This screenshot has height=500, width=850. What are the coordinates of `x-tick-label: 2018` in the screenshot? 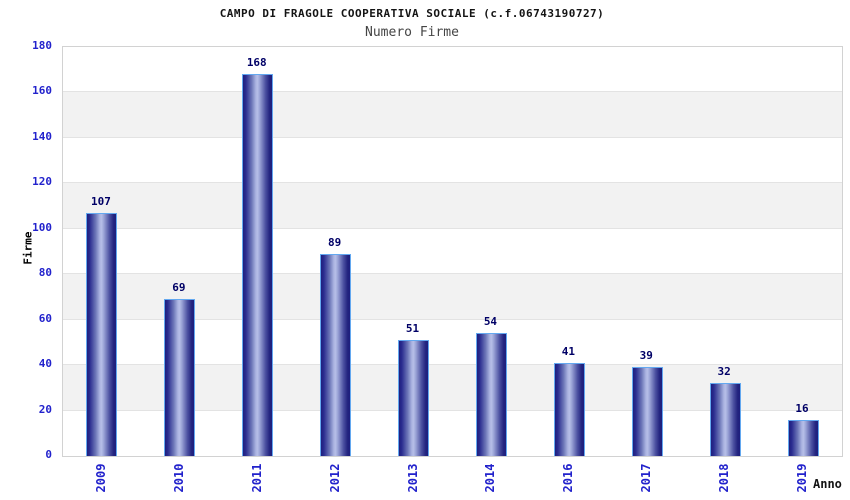 It's located at (724, 478).